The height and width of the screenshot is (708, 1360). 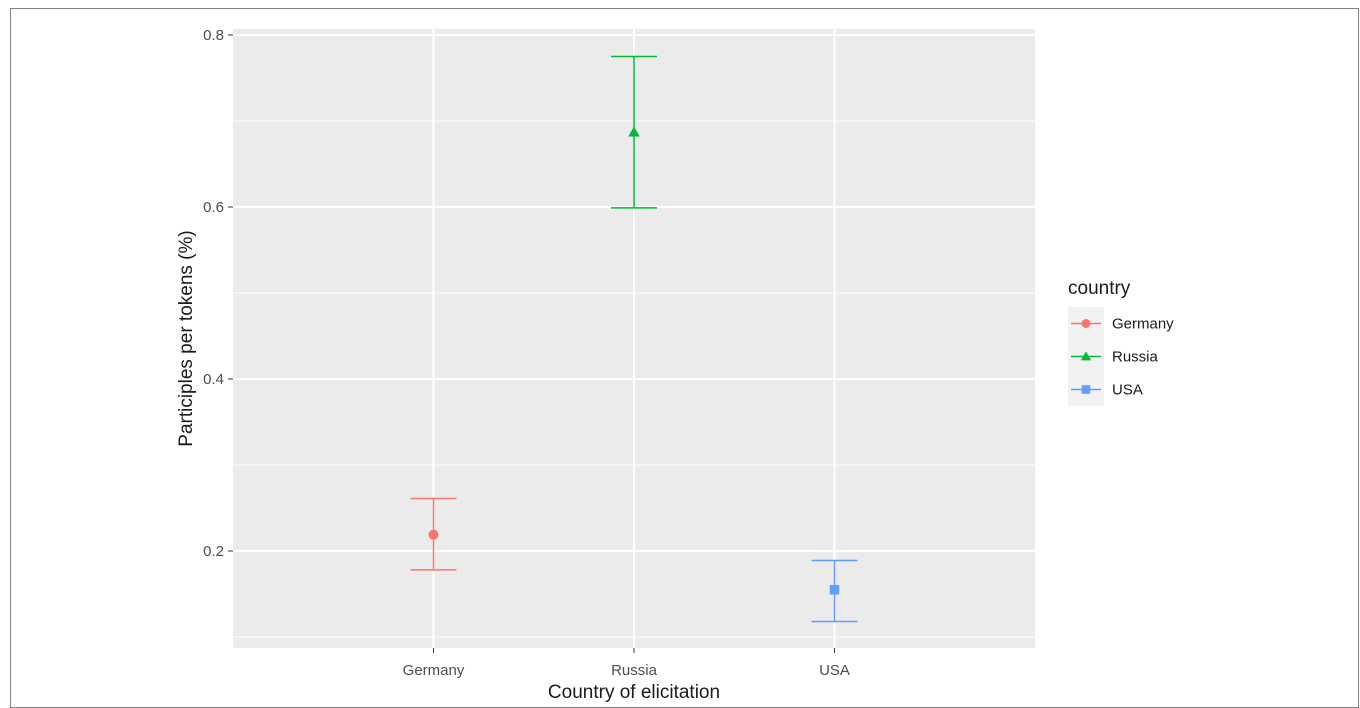 What do you see at coordinates (434, 670) in the screenshot?
I see `x-tick-label: Germany` at bounding box center [434, 670].